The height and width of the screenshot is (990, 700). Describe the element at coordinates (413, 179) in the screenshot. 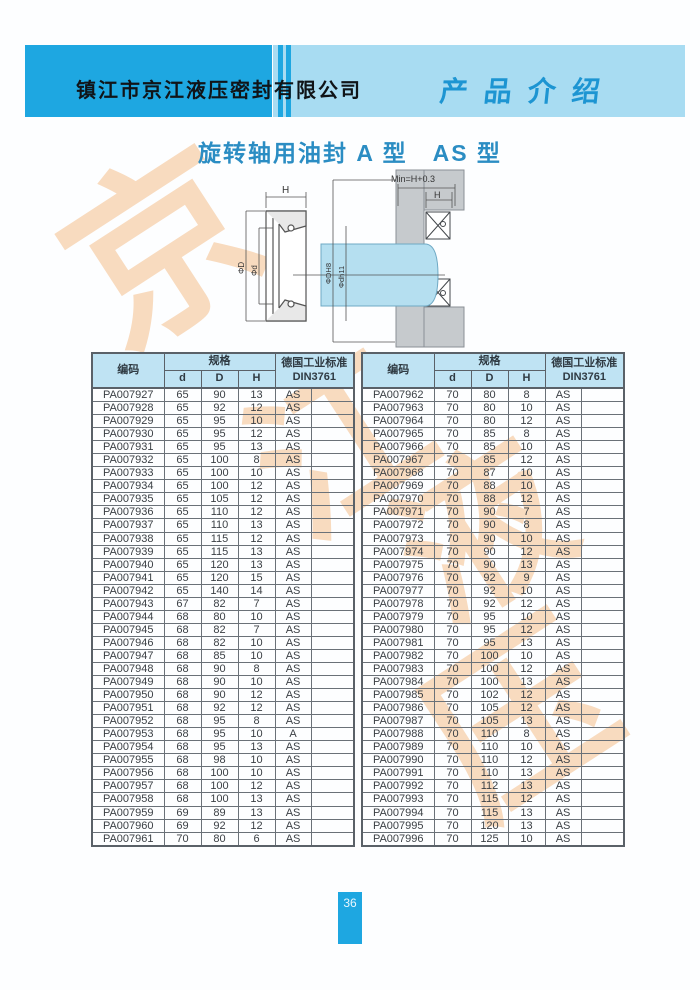

I see `dim-min-label: Min=H+0.3` at that location.